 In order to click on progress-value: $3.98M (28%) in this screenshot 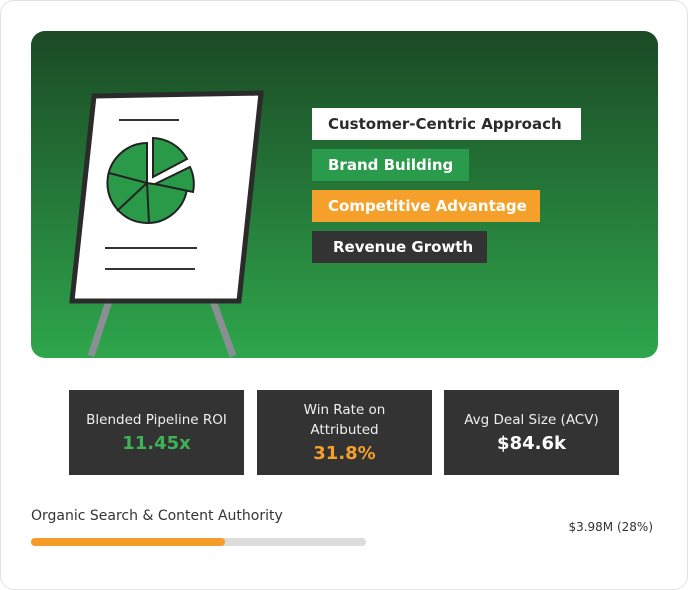, I will do `click(610, 527)`.